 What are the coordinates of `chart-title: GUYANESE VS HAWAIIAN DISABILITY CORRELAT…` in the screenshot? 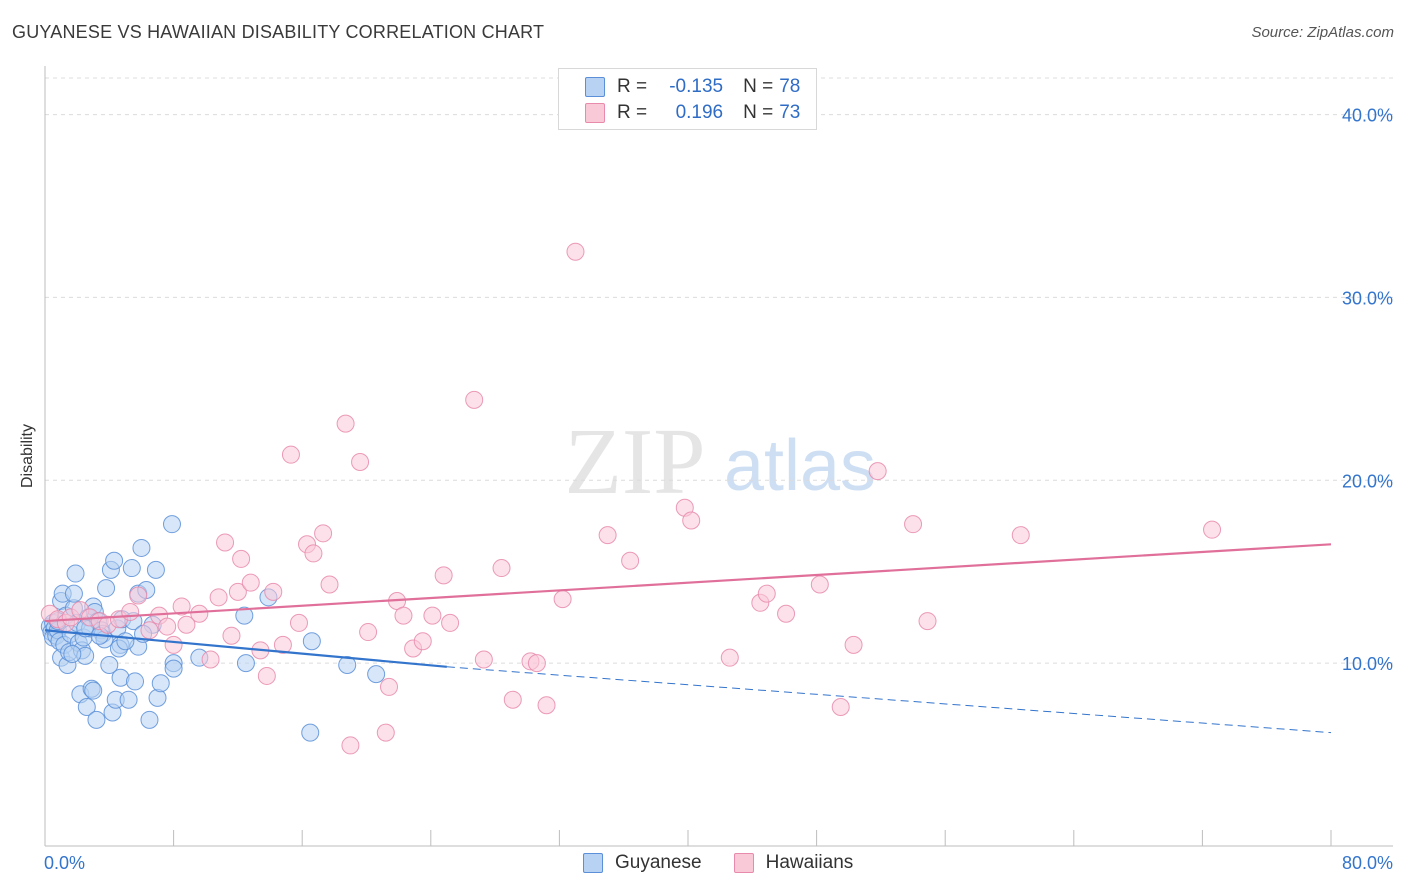 It's located at (278, 32).